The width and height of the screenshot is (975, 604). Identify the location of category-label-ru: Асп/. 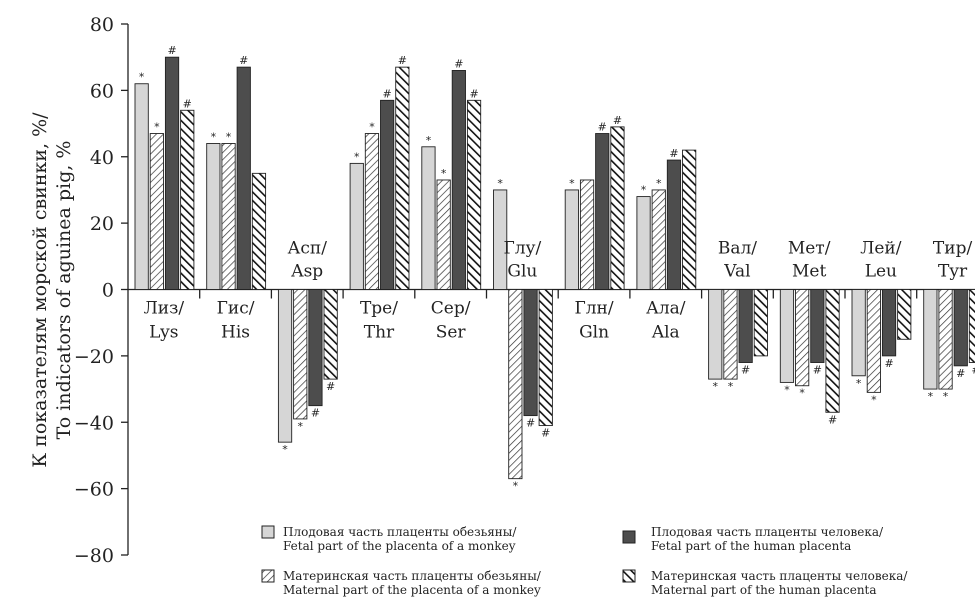
(308, 249).